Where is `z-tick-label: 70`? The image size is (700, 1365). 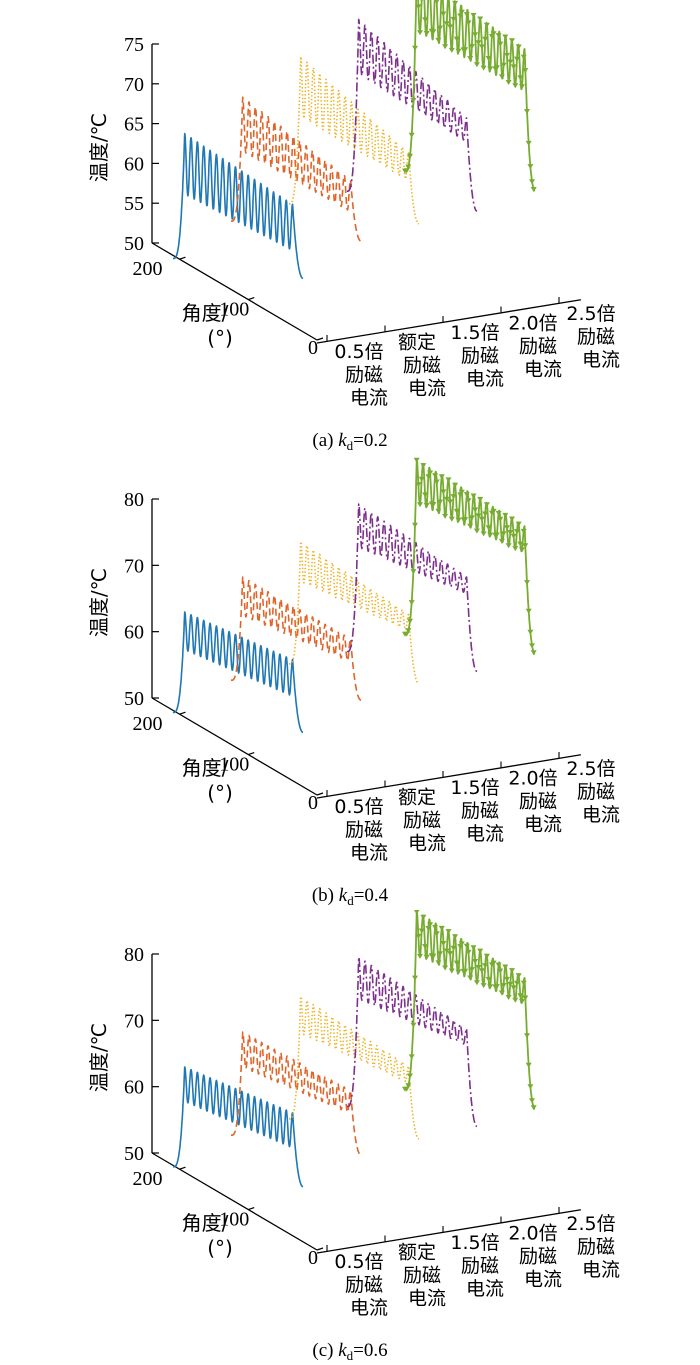 z-tick-label: 70 is located at coordinates (134, 566).